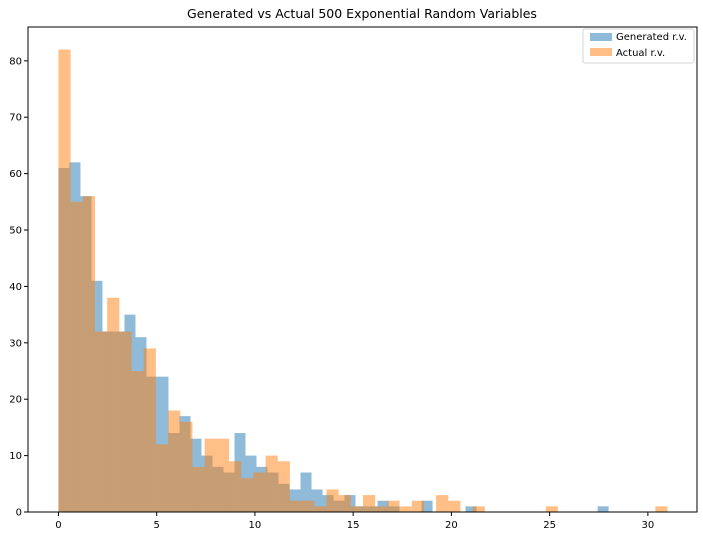 The image size is (703, 536). I want to click on x-tick-label: 10, so click(255, 525).